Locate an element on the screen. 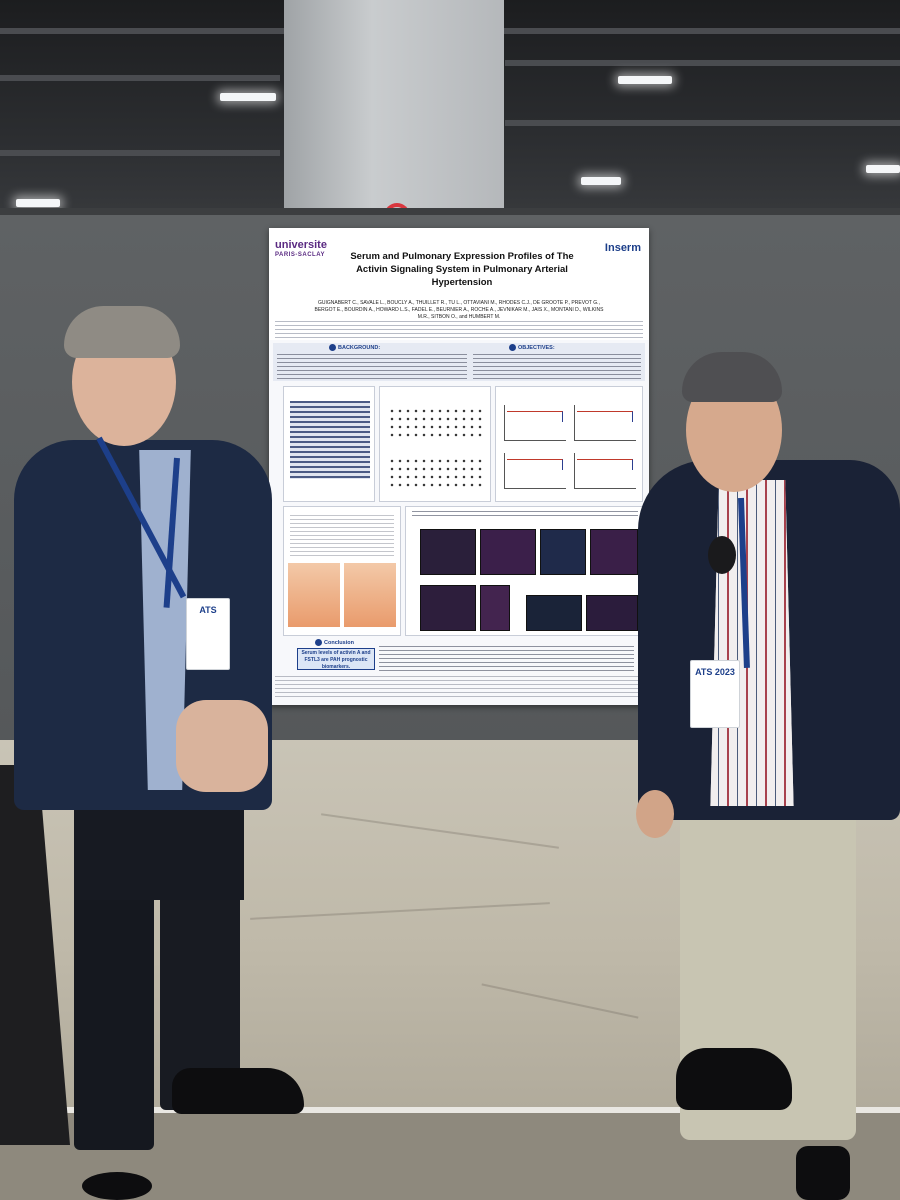  hand is located at coordinates (655, 814).